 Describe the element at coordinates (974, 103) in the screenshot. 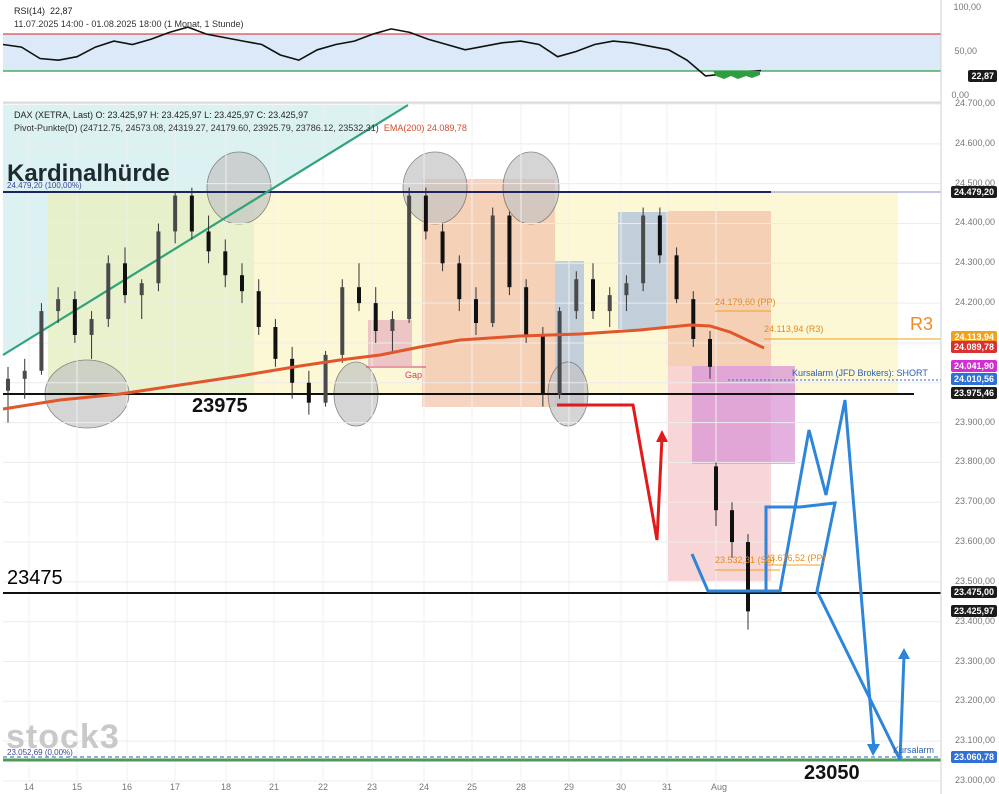

I see `y-tick-label: 24.700,00` at that location.